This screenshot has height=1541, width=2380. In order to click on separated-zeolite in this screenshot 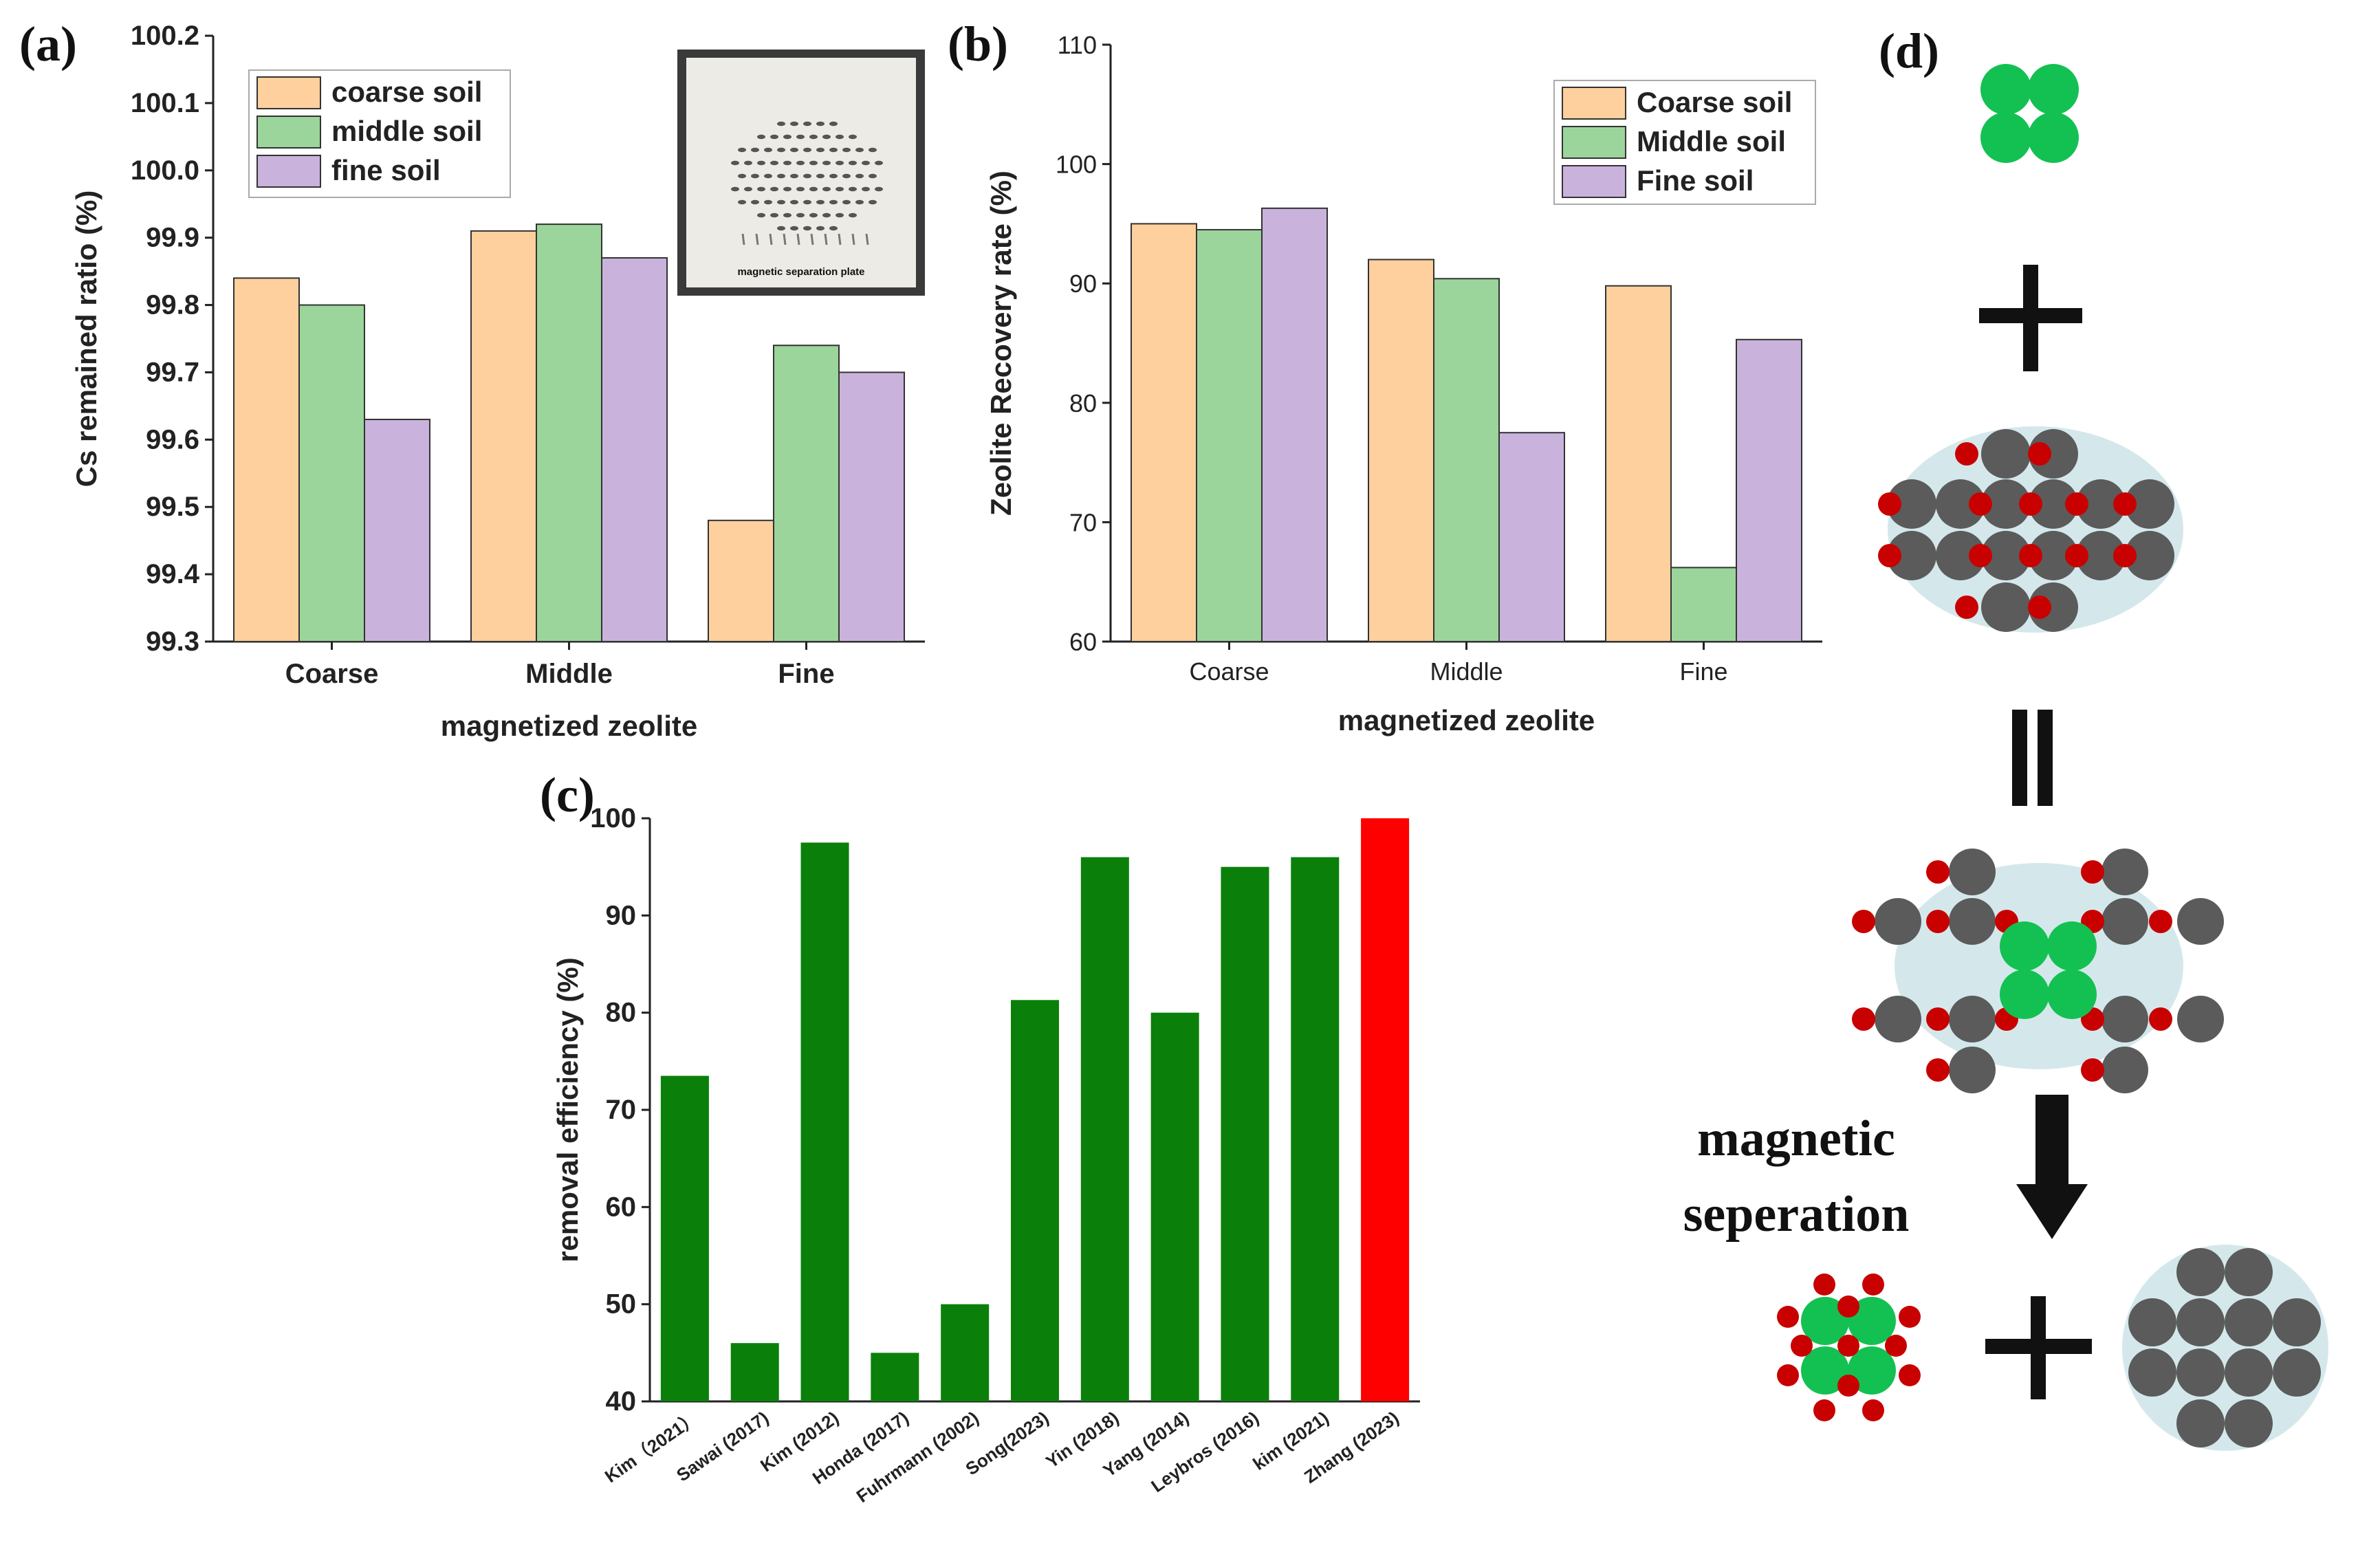, I will do `click(2225, 1348)`.